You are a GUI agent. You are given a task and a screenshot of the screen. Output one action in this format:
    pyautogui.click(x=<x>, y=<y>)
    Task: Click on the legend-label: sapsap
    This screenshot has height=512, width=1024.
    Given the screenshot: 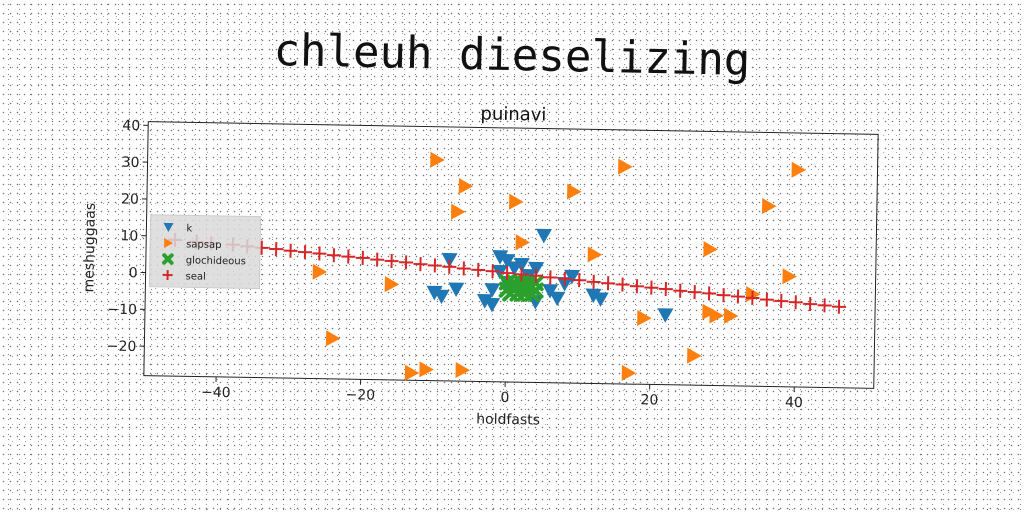 What is the action you would take?
    pyautogui.click(x=204, y=245)
    